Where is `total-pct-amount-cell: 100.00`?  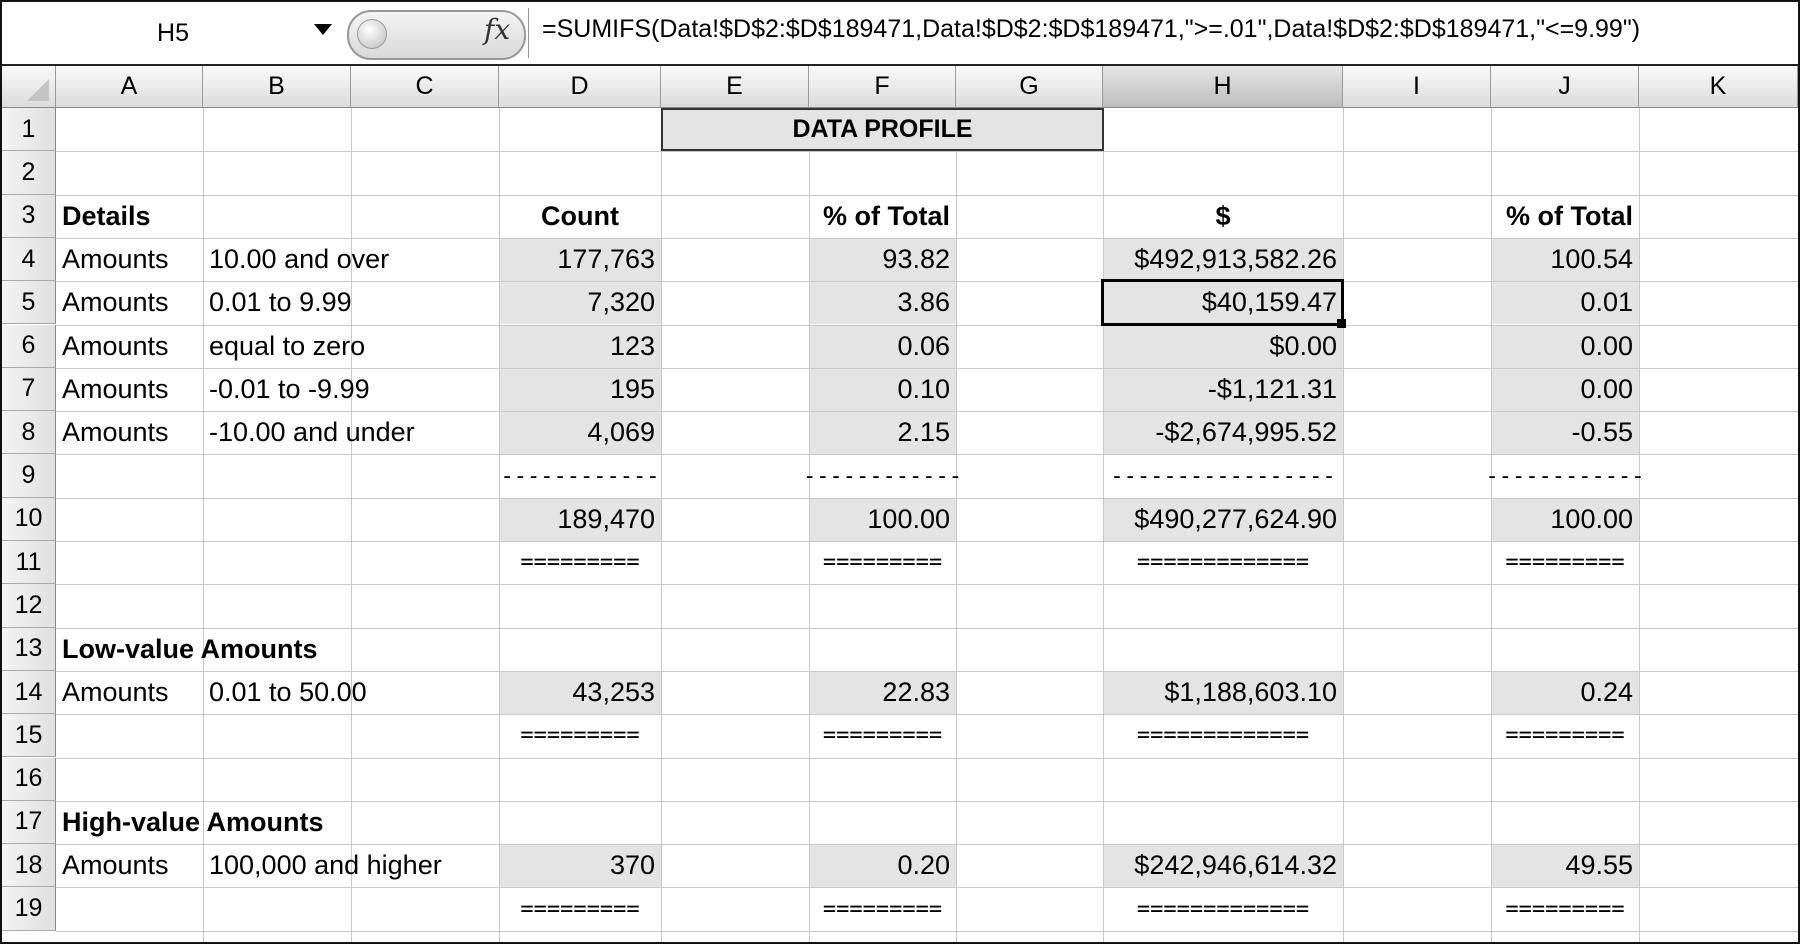
total-pct-amount-cell: 100.00 is located at coordinates (1591, 518).